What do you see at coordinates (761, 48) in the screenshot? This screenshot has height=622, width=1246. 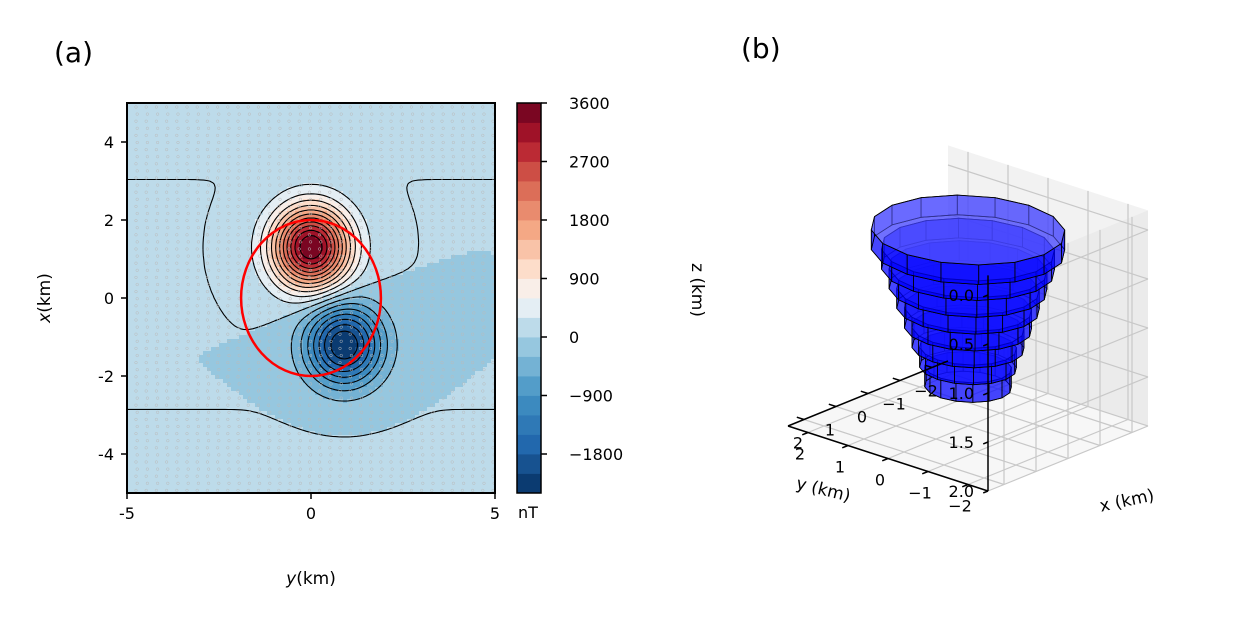 I see `panel-b-label: (b)` at bounding box center [761, 48].